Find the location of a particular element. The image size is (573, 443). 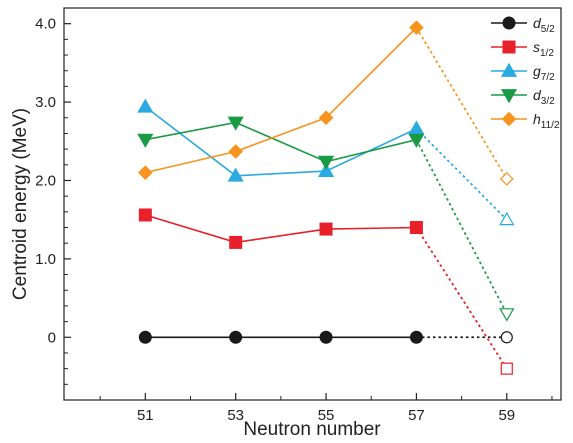

y-tick-label: 4.0 is located at coordinates (45, 24).